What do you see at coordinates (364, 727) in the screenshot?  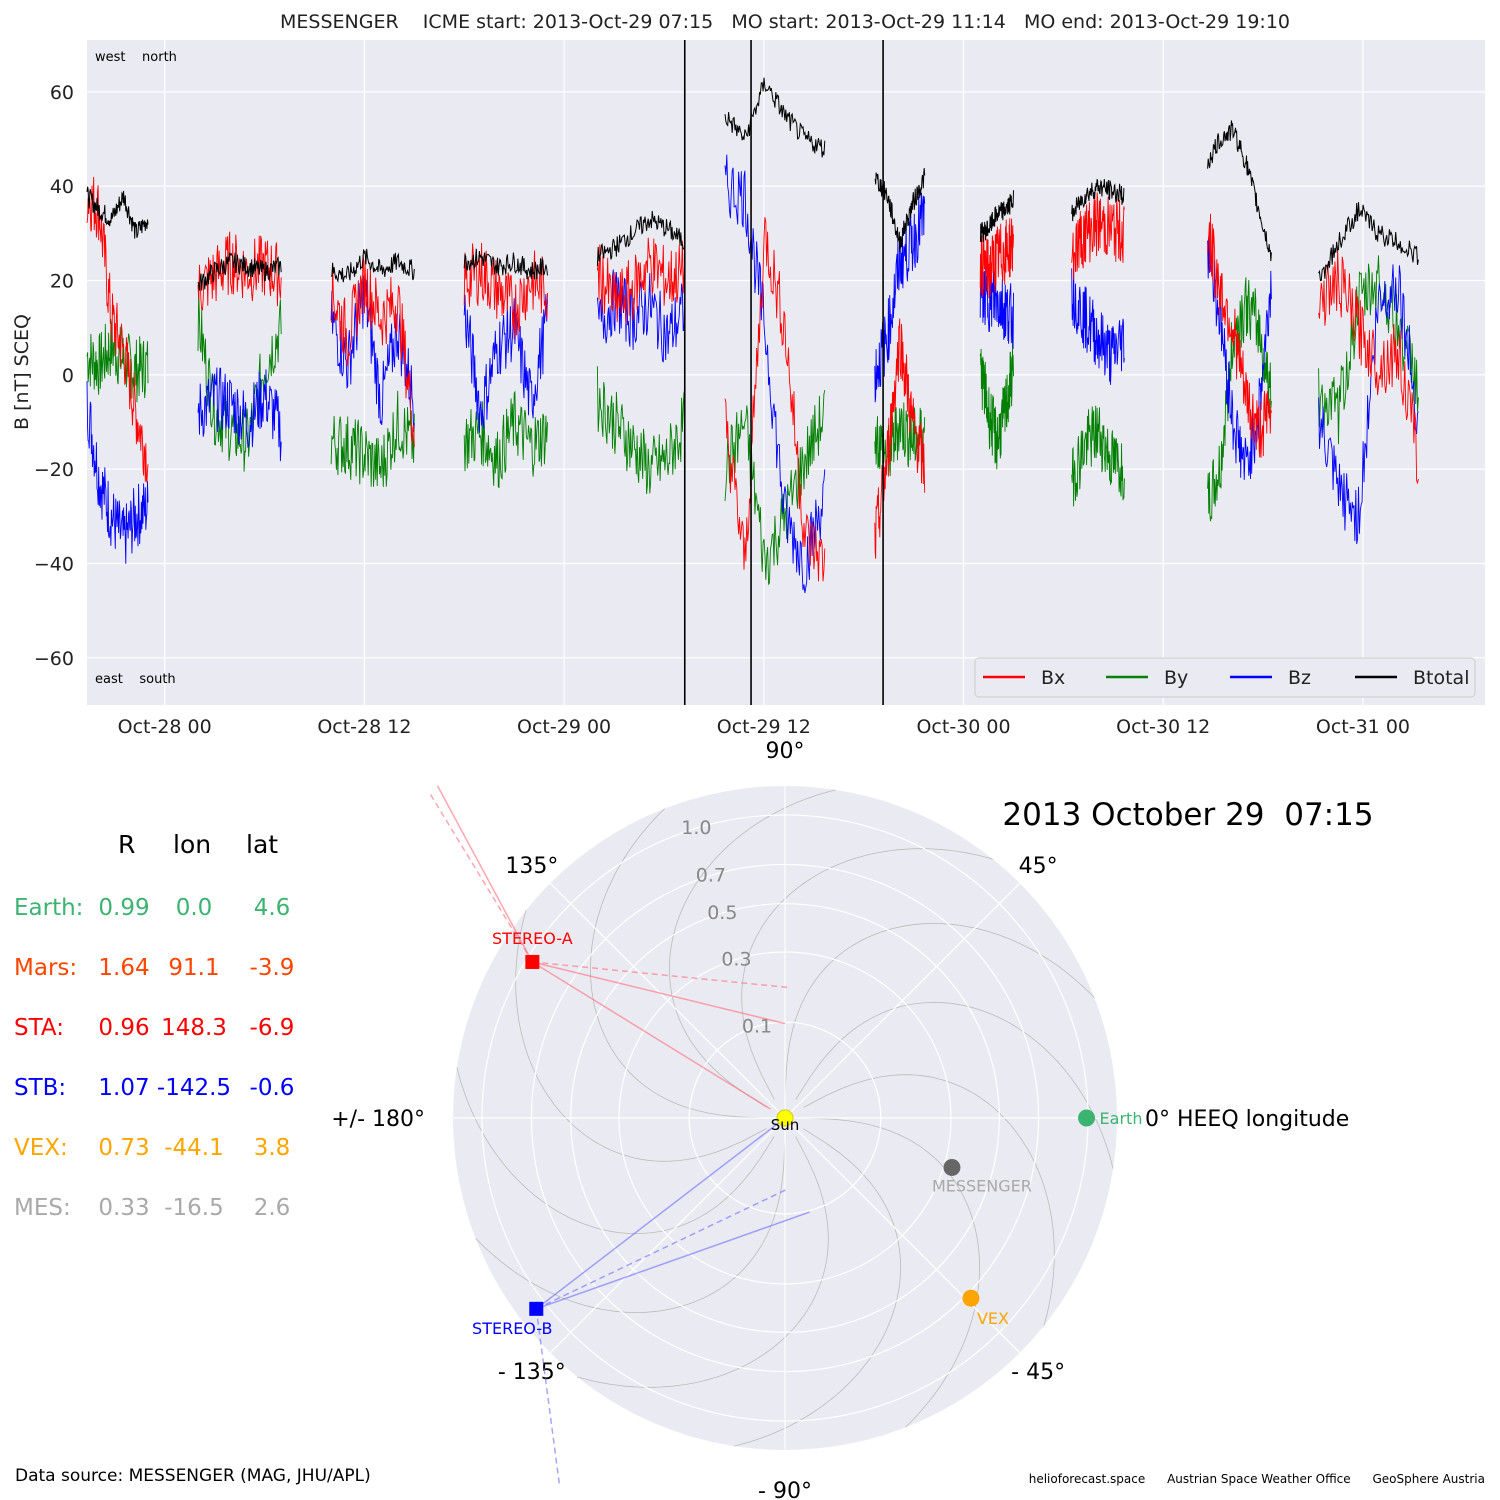 I see `x-tick-label: Oct-28 12` at bounding box center [364, 727].